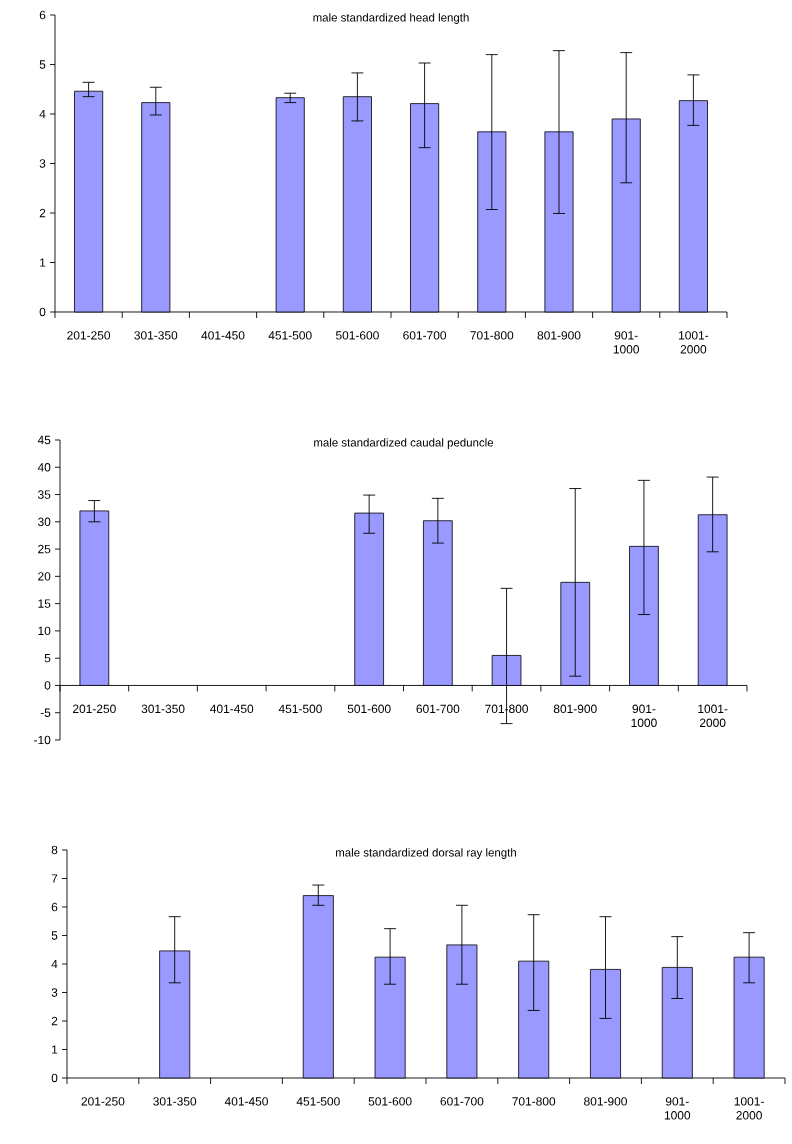 The width and height of the screenshot is (792, 1144). I want to click on y-tick-label: 40, so click(44, 467).